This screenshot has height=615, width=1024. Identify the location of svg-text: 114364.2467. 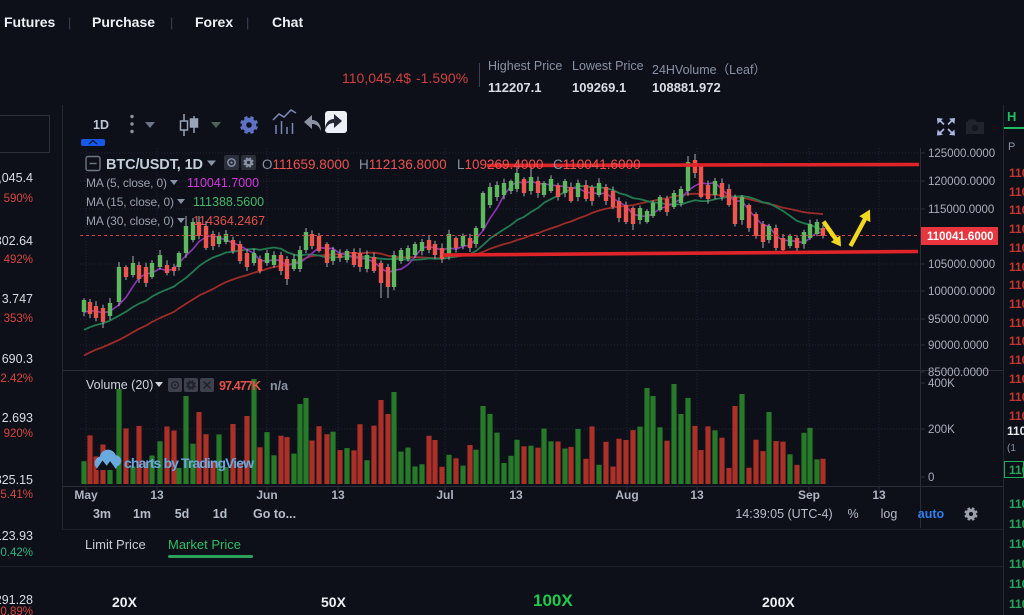
(229, 221).